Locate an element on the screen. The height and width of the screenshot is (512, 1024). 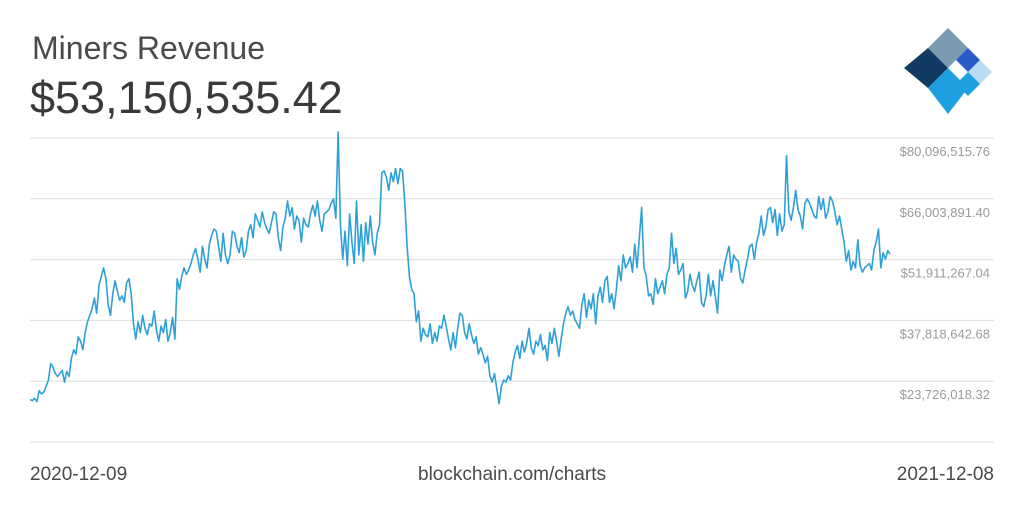
source-label: blockchain.com/charts is located at coordinates (512, 474).